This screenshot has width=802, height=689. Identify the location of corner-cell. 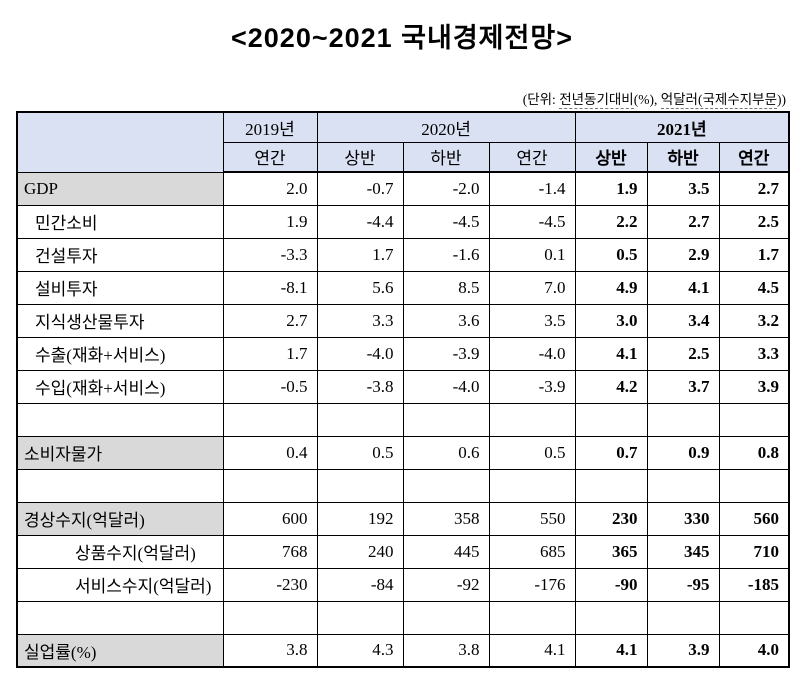
(120, 142).